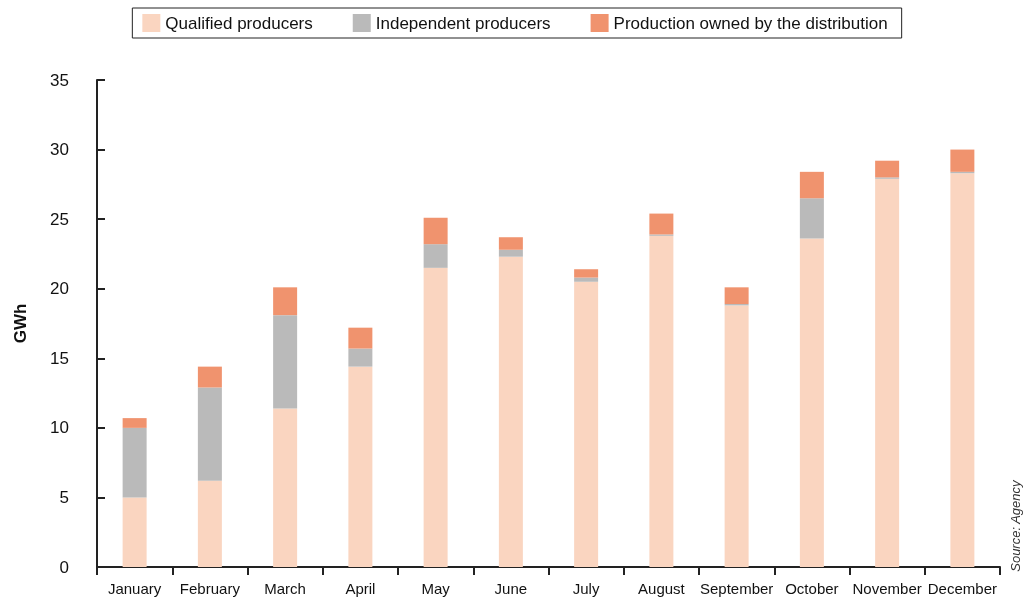  What do you see at coordinates (736, 588) in the screenshot?
I see `x-tick-label: September` at bounding box center [736, 588].